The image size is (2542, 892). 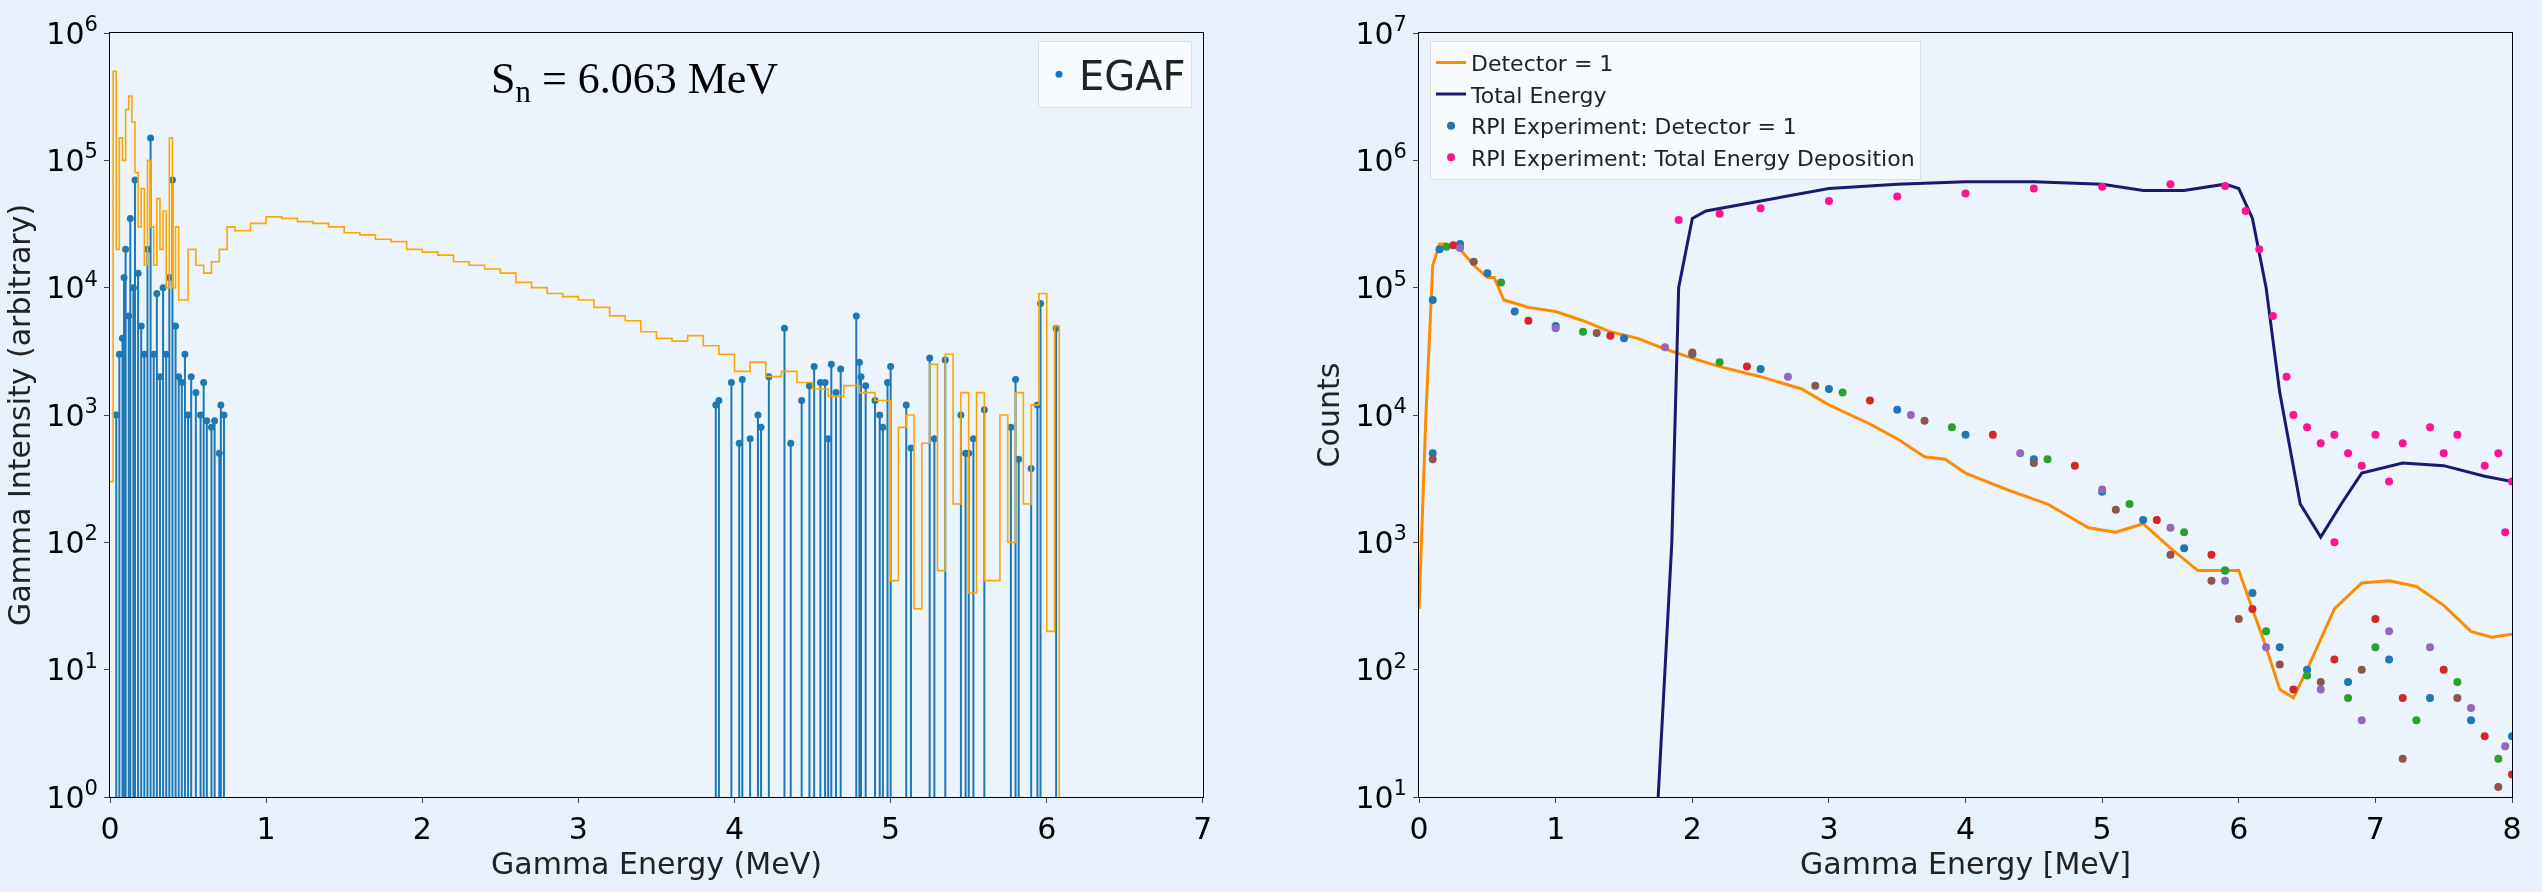 I want to click on x-axis-title: Gamma Energy (MeV), so click(x=656, y=864).